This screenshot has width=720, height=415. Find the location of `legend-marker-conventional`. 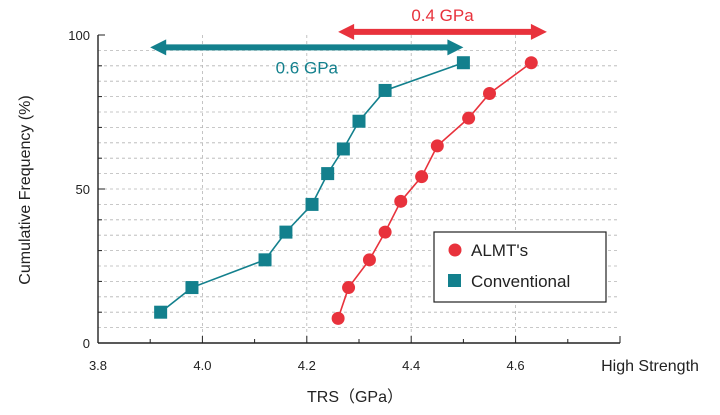

legend-marker-conventional is located at coordinates (454, 280).